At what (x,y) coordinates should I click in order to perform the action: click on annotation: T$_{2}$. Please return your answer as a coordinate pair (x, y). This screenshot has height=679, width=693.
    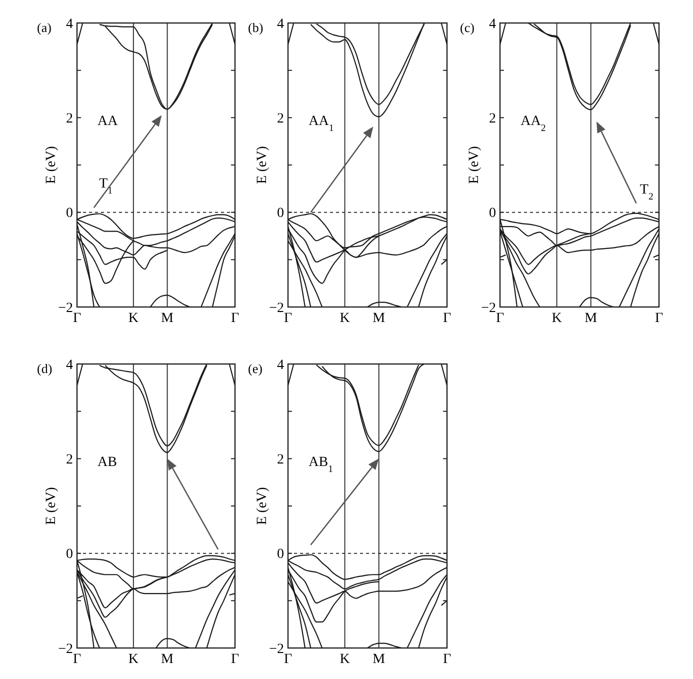
    Looking at the image, I should click on (647, 192).